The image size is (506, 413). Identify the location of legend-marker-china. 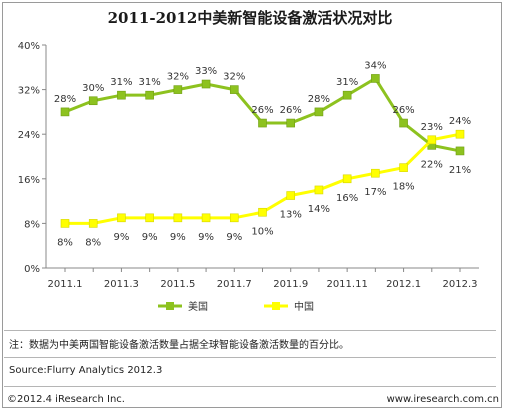
(276, 306).